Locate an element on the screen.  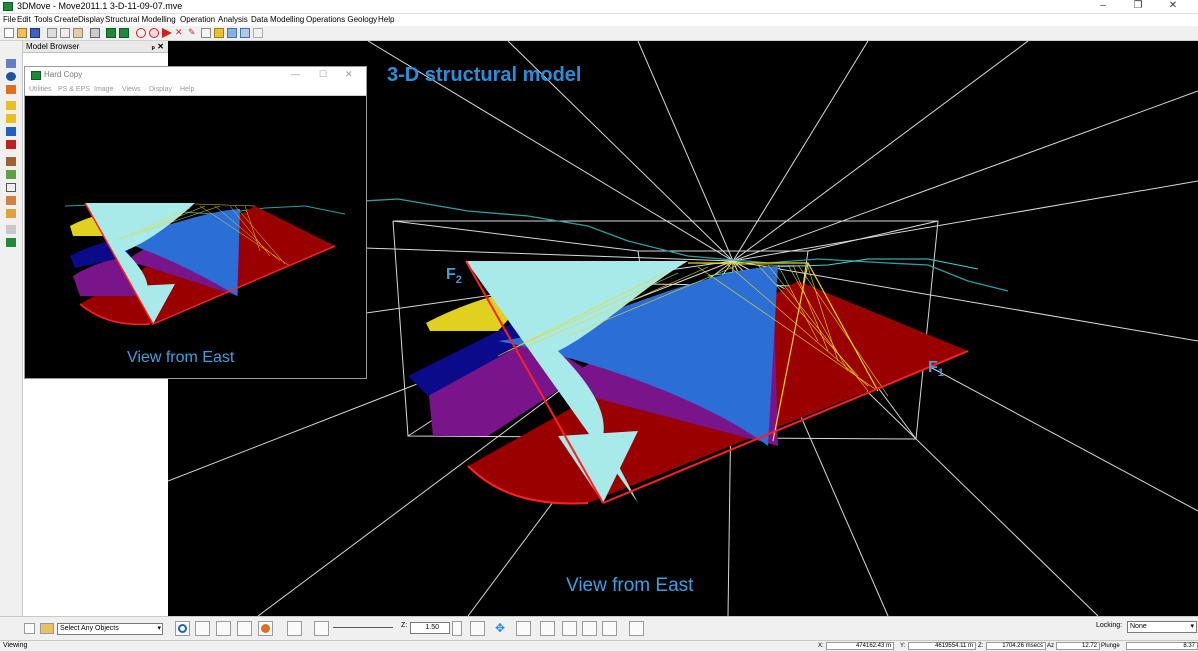
fault-mesh-f1 is located at coordinates (693, 329).